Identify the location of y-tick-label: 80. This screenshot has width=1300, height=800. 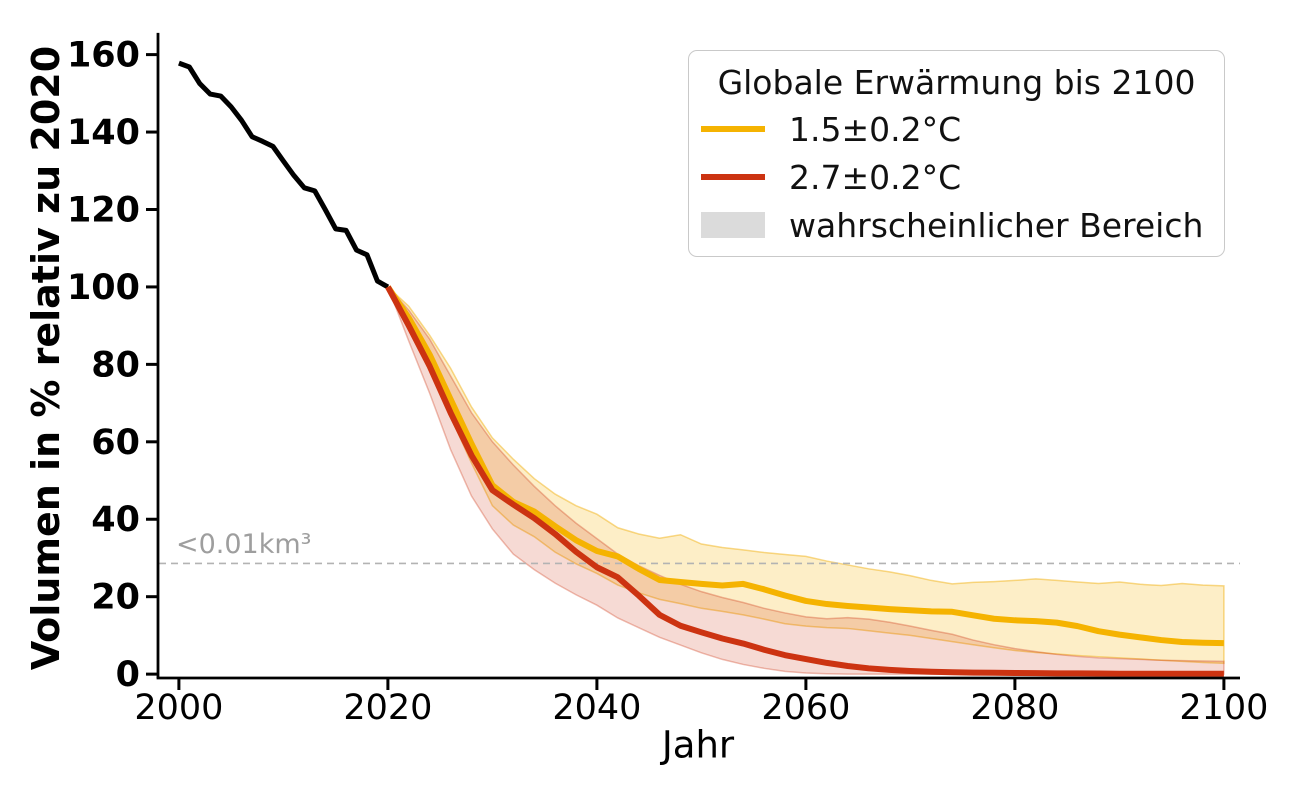
(115, 365).